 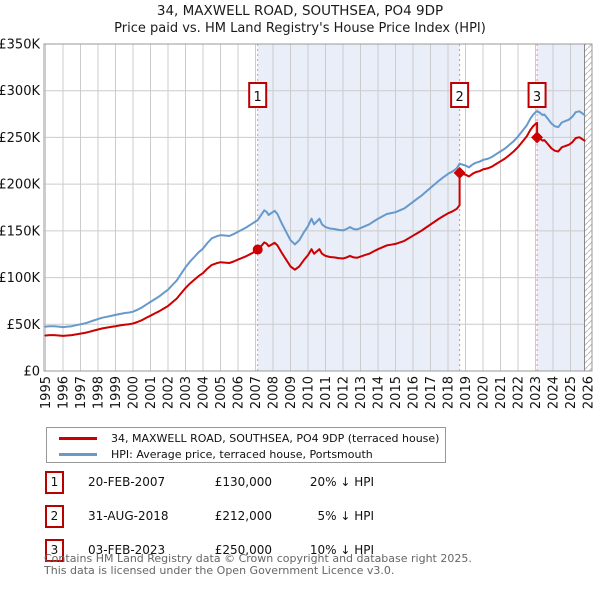 I want to click on x-tick-label: 2024, so click(x=554, y=392).